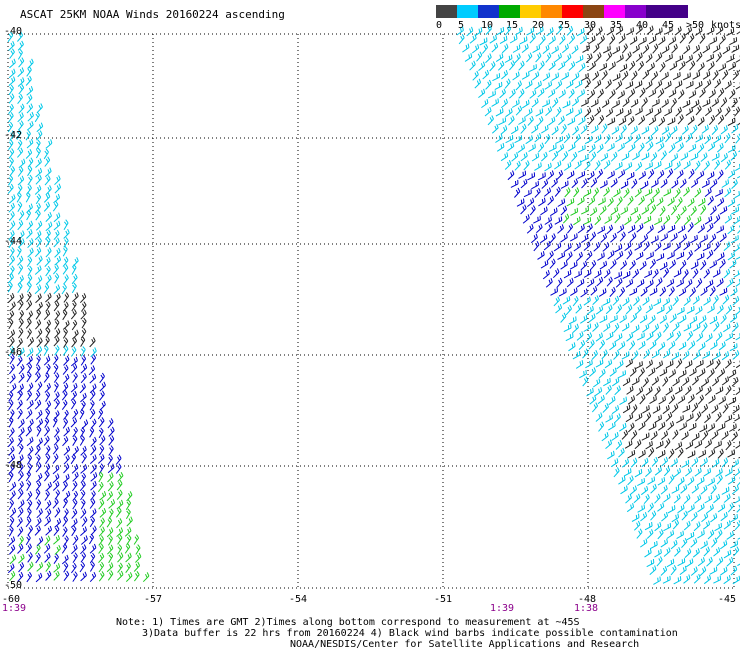 The image size is (740, 650). Describe the element at coordinates (509, 11) in the screenshot. I see `legend-swatch` at that location.